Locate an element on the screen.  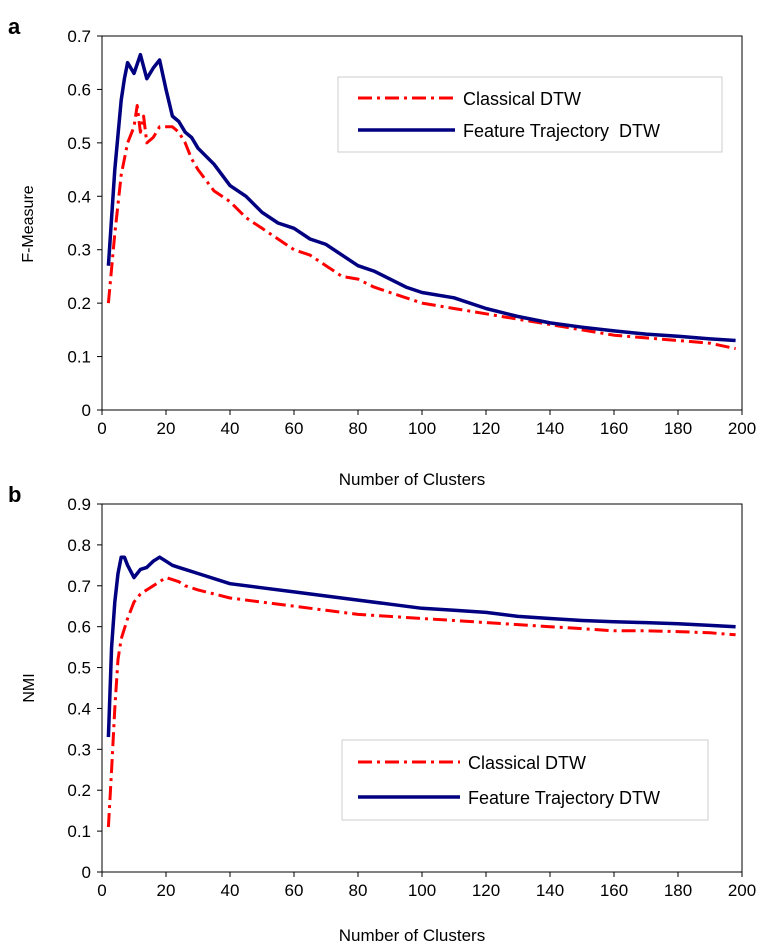
x-axis-title-a: Number of Clusters is located at coordinates (412, 479).